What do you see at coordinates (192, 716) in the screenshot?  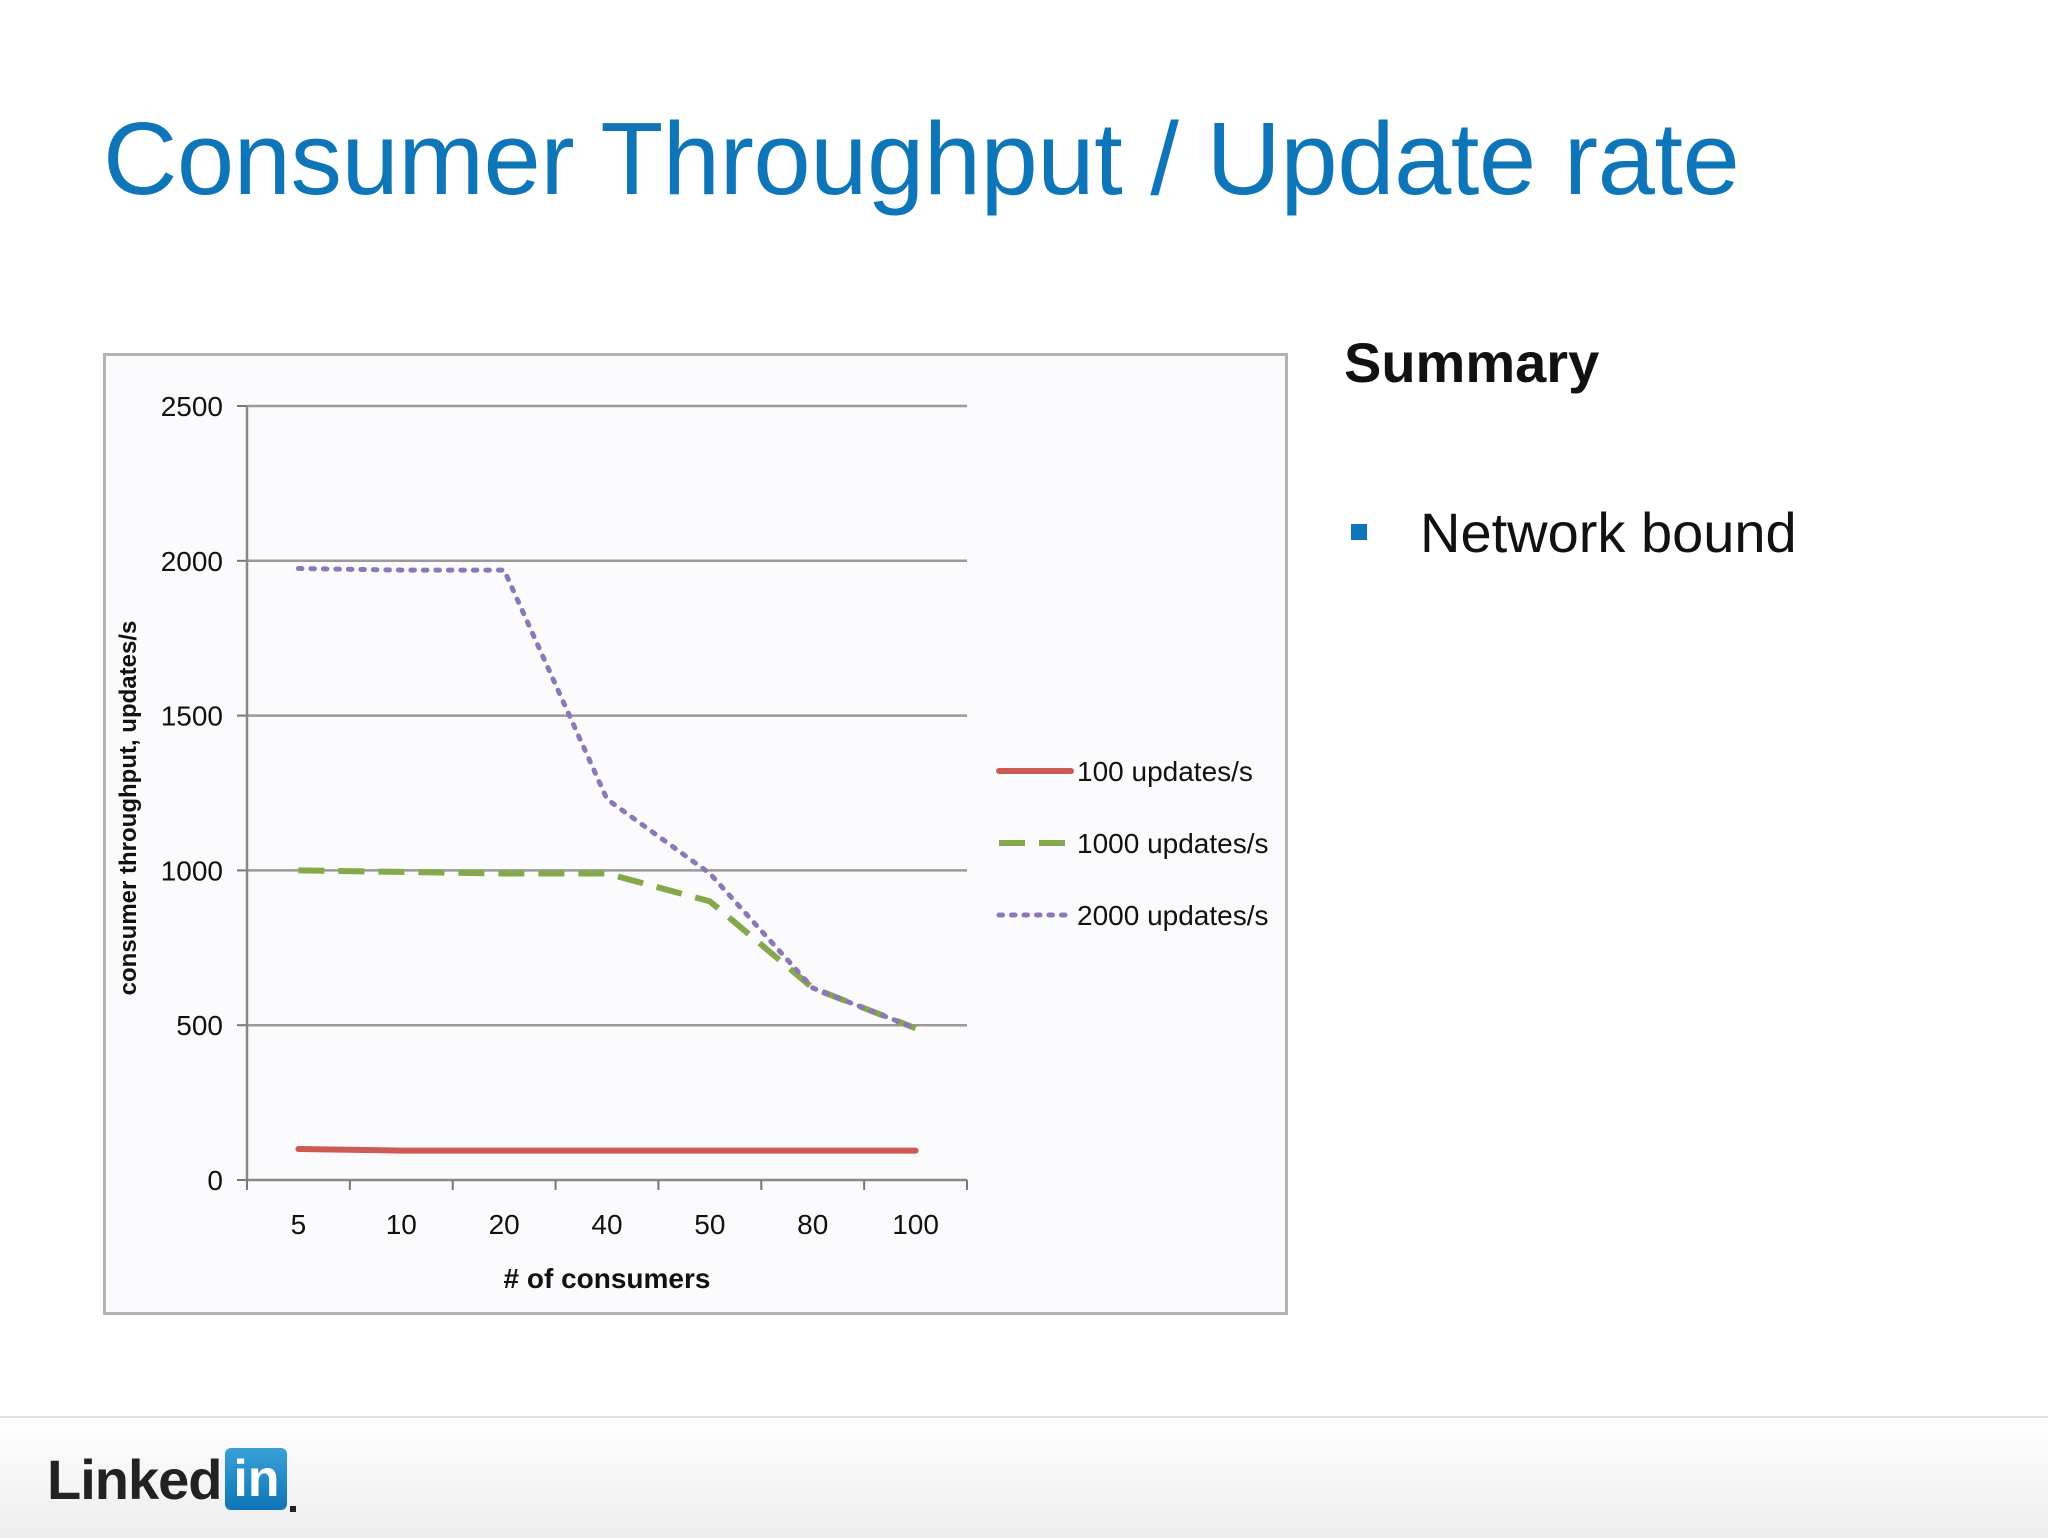 I see `y-tick-label: 1500` at bounding box center [192, 716].